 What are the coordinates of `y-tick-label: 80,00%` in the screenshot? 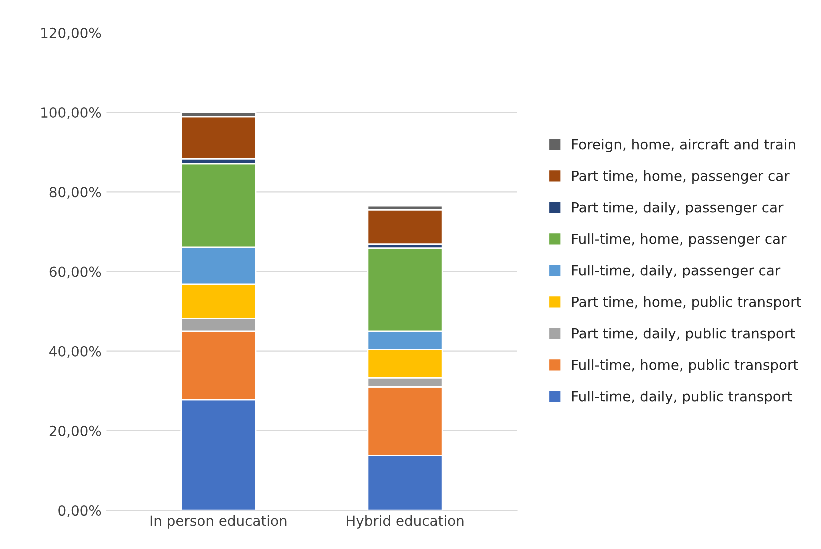 It's located at (76, 193).